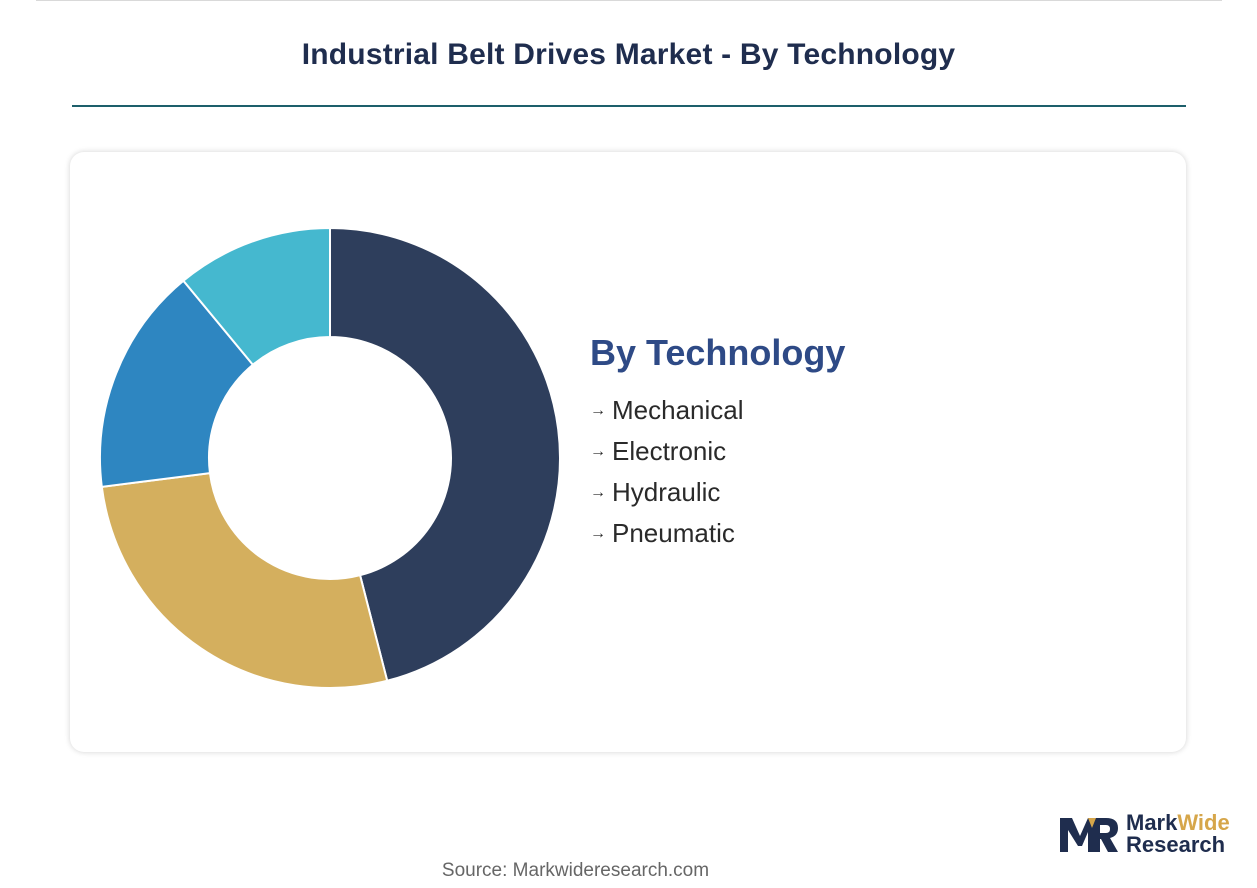 The image size is (1257, 888). What do you see at coordinates (669, 451) in the screenshot?
I see `legend-label: Electronic` at bounding box center [669, 451].